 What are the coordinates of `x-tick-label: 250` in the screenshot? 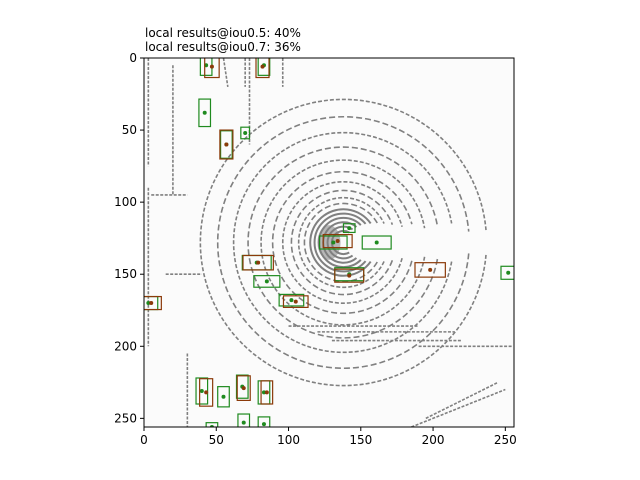 It's located at (505, 440).